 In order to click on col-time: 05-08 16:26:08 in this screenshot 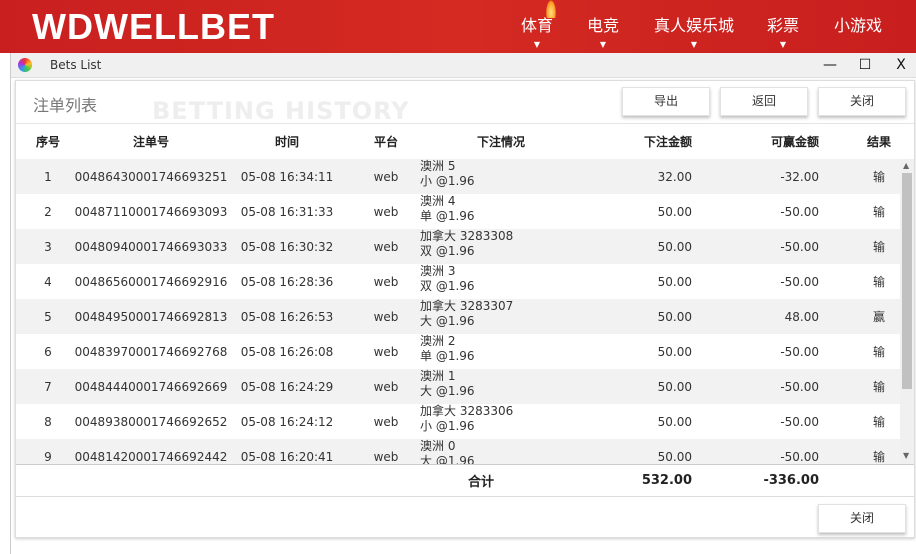, I will do `click(287, 351)`.